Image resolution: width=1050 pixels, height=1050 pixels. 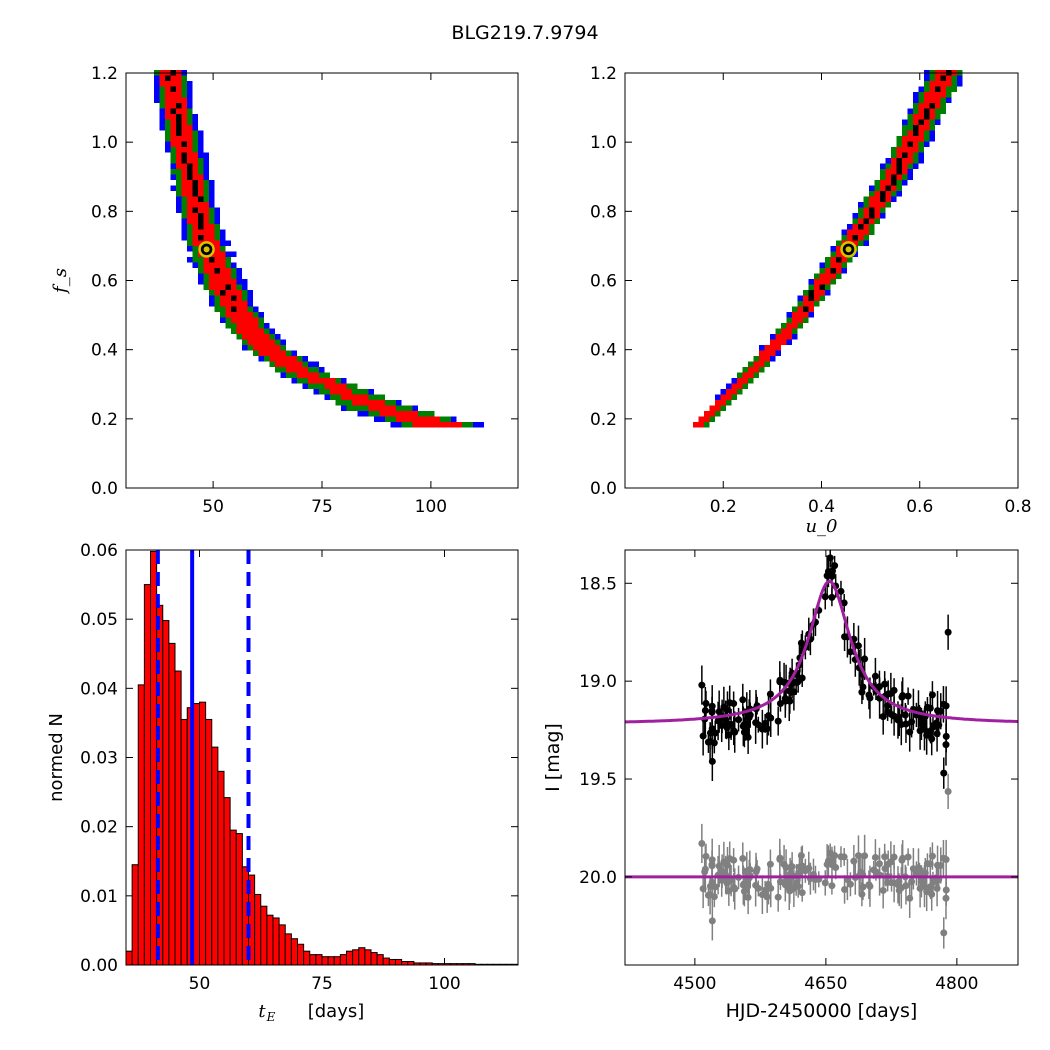 I want to click on model-curve, so click(x=821, y=651).